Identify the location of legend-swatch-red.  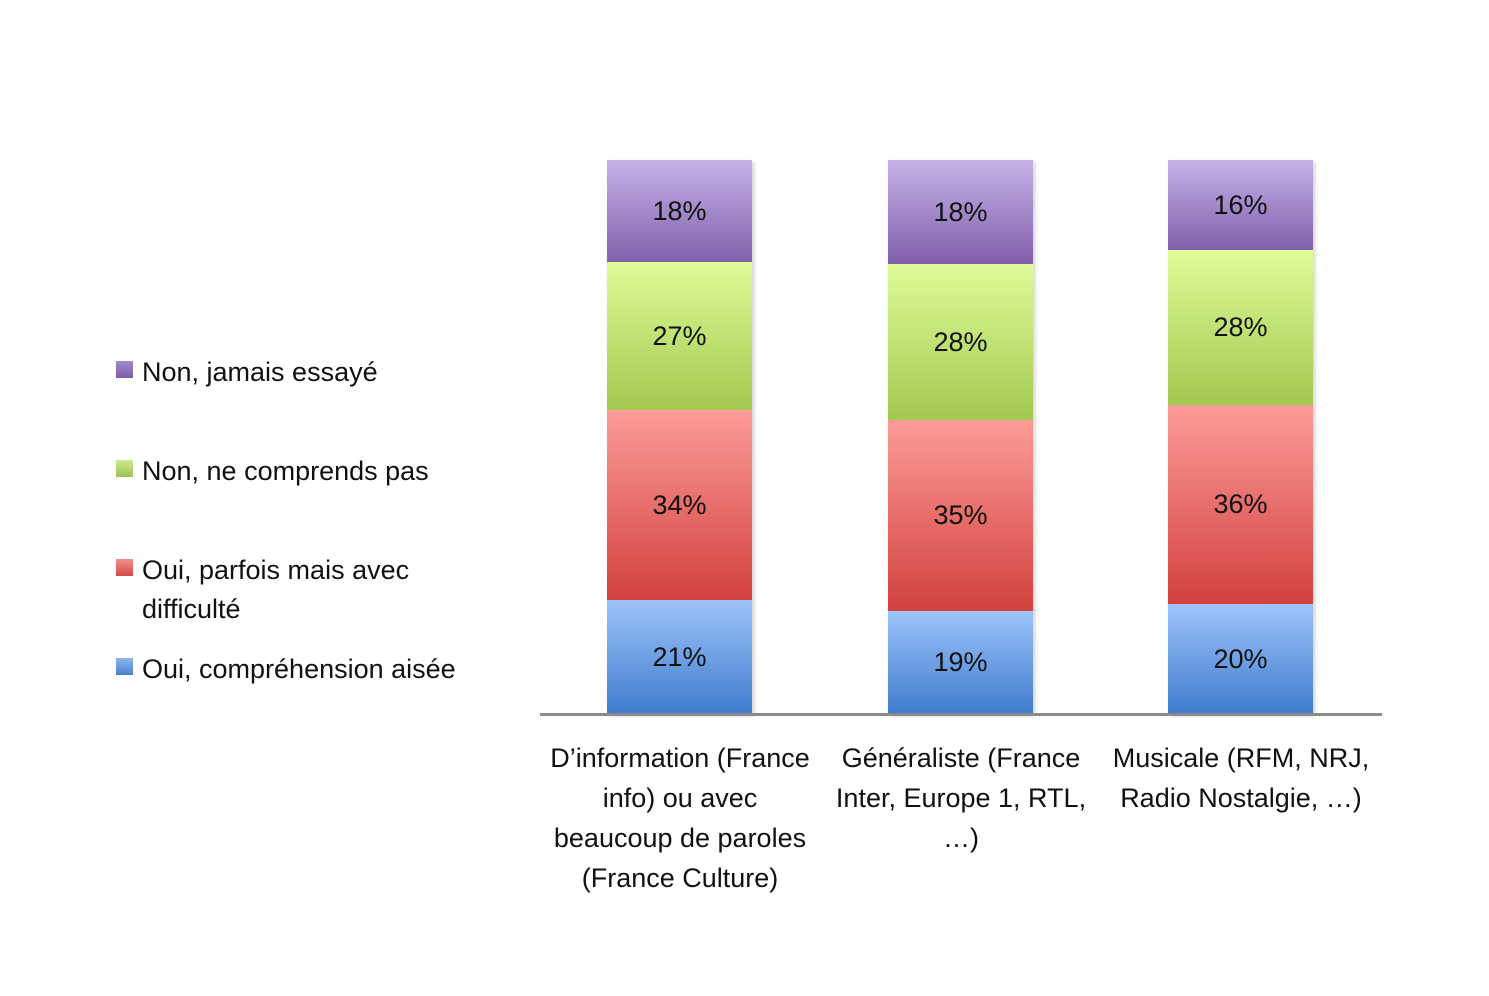
(124, 567).